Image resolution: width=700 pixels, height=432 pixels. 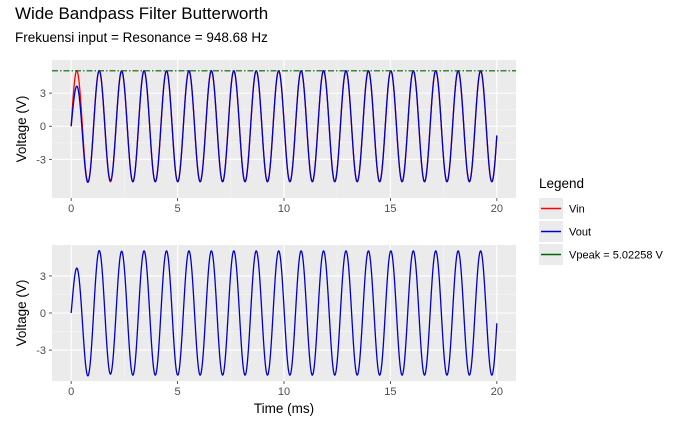 I want to click on legend: Legend Vin Vout Vpeak = 5.02258 V, so click(x=601, y=220).